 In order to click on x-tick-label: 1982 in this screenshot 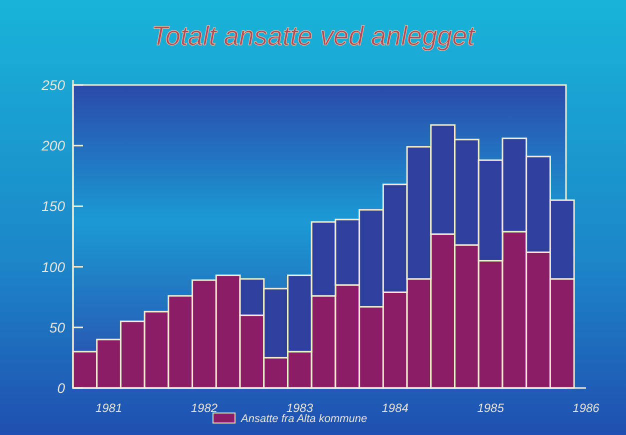, I will do `click(204, 408)`.